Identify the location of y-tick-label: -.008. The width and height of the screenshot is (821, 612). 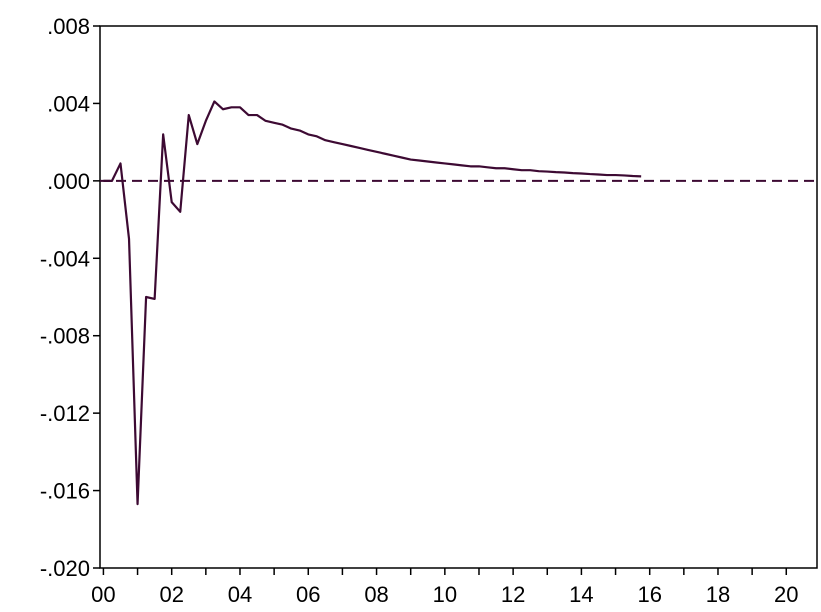
(65, 336).